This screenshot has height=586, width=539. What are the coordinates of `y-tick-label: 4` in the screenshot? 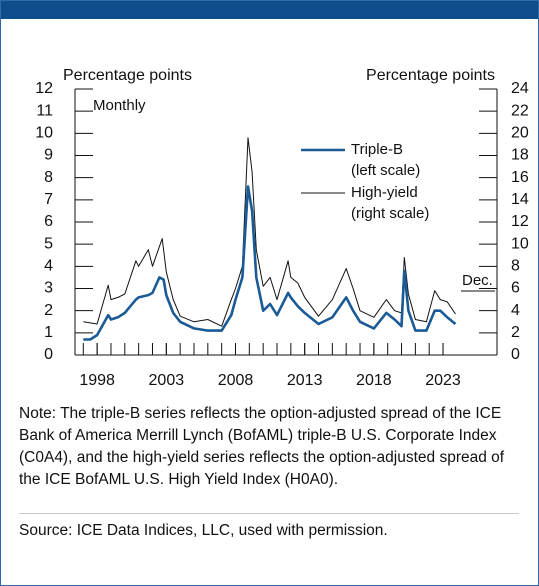 It's located at (48, 266).